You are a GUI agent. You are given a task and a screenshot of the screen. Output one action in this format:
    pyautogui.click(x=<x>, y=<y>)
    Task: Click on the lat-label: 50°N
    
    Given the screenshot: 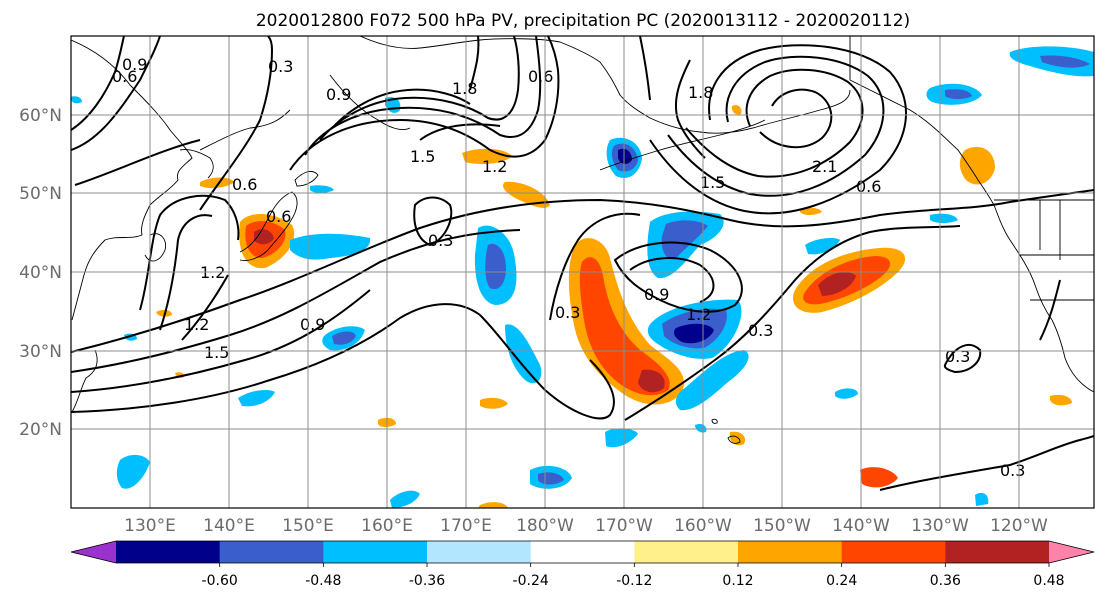 What is the action you would take?
    pyautogui.click(x=40, y=194)
    